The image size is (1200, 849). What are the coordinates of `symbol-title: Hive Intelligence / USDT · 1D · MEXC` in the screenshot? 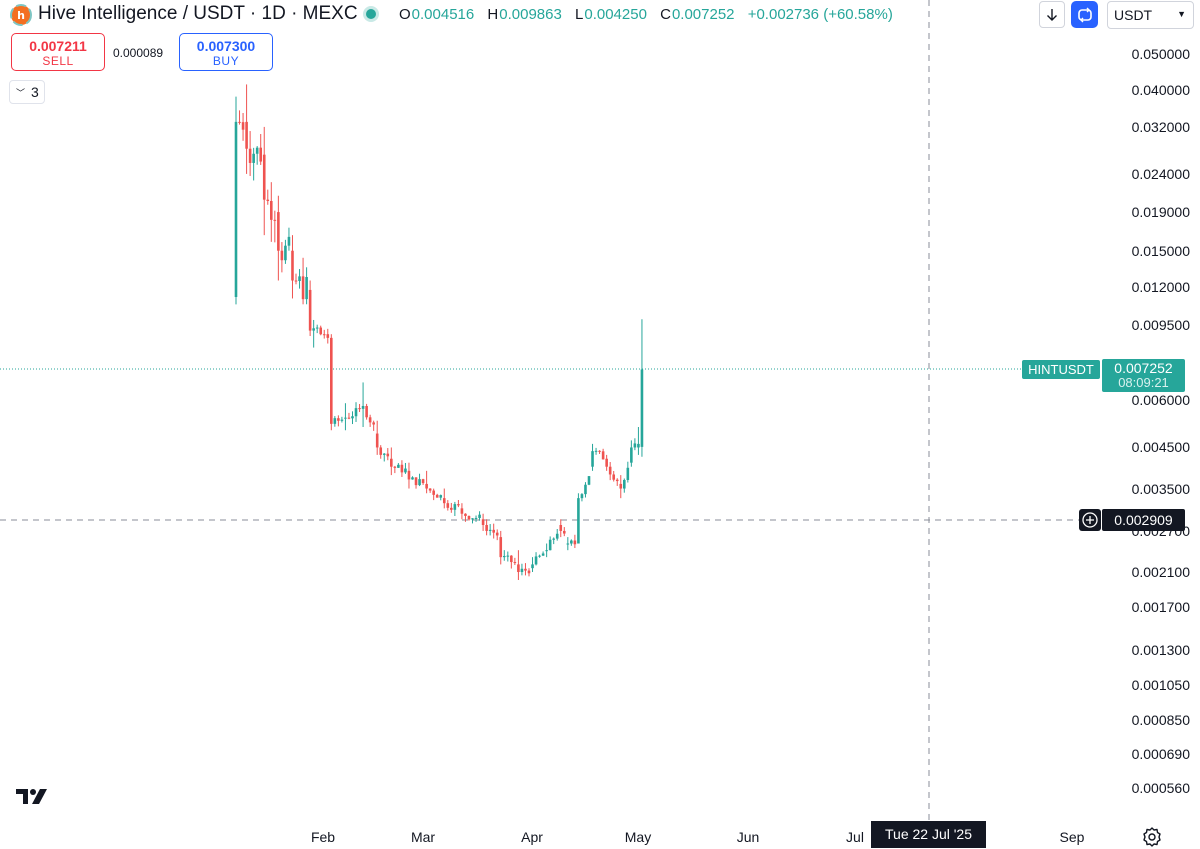 It's located at (198, 13).